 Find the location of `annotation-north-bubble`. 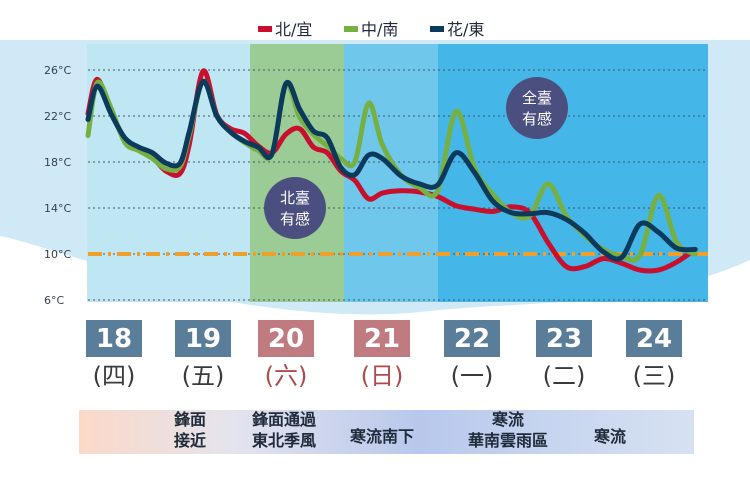

annotation-north-bubble is located at coordinates (295, 208).